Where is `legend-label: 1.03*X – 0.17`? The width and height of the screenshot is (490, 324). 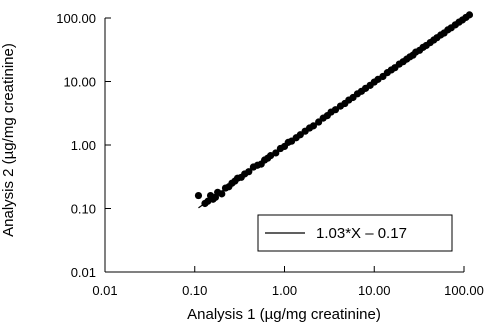
legend-label: 1.03*X – 0.17 is located at coordinates (361, 233).